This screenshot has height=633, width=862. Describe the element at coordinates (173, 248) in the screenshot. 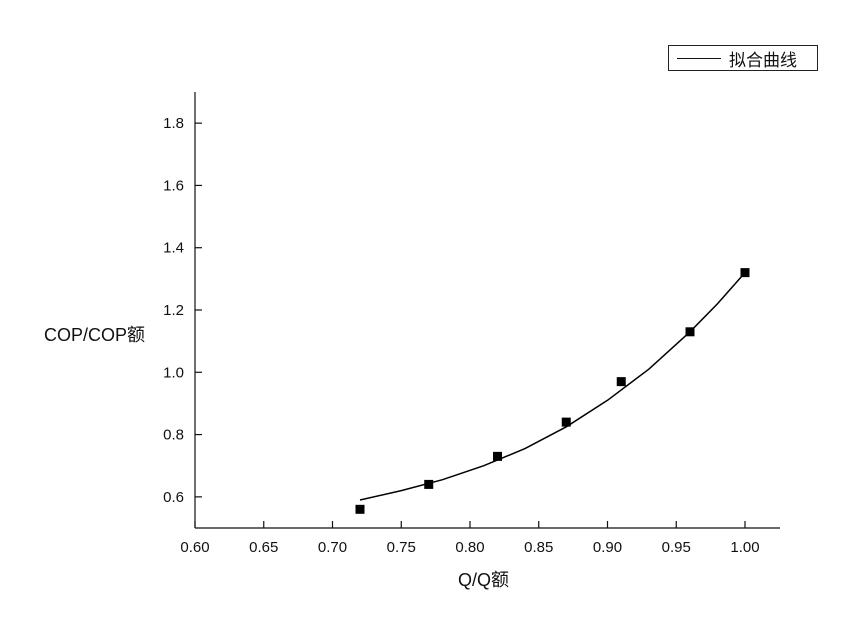

I see `y-tick-label: 1.4` at that location.